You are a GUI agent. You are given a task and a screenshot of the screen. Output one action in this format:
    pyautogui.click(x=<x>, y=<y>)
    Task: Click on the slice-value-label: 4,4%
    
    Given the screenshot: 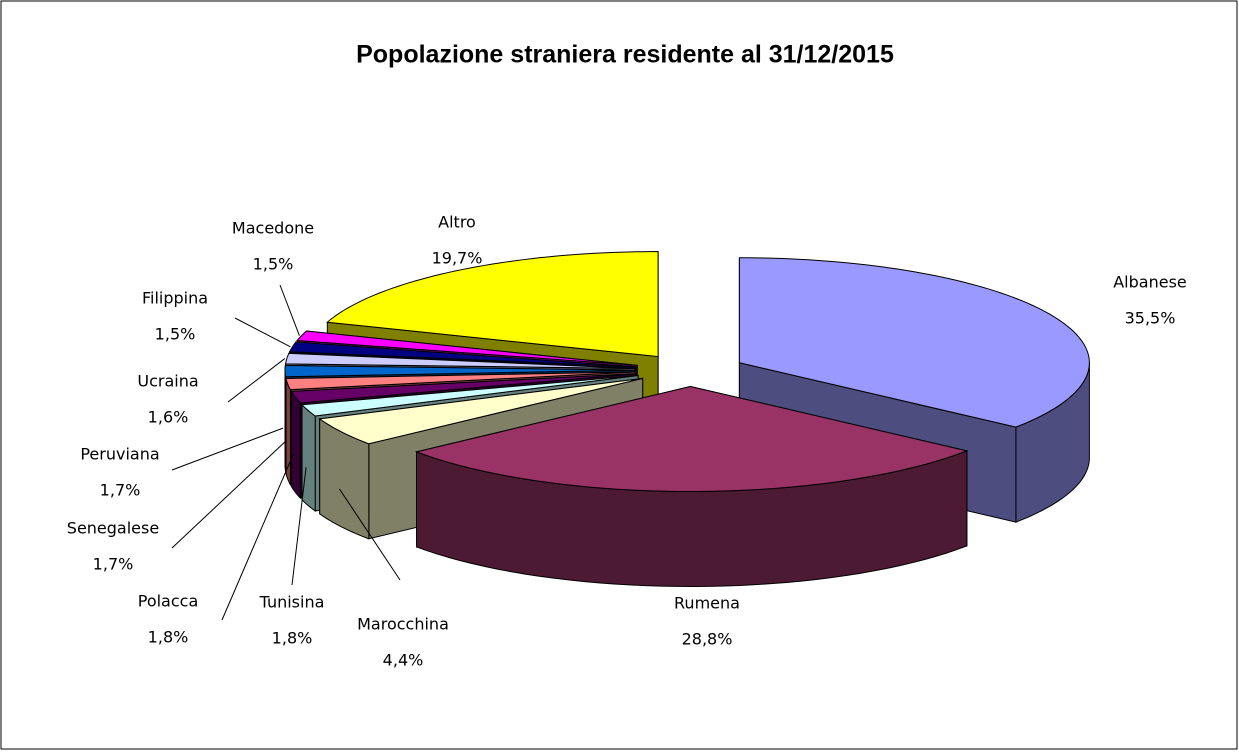 What is the action you would take?
    pyautogui.click(x=403, y=660)
    